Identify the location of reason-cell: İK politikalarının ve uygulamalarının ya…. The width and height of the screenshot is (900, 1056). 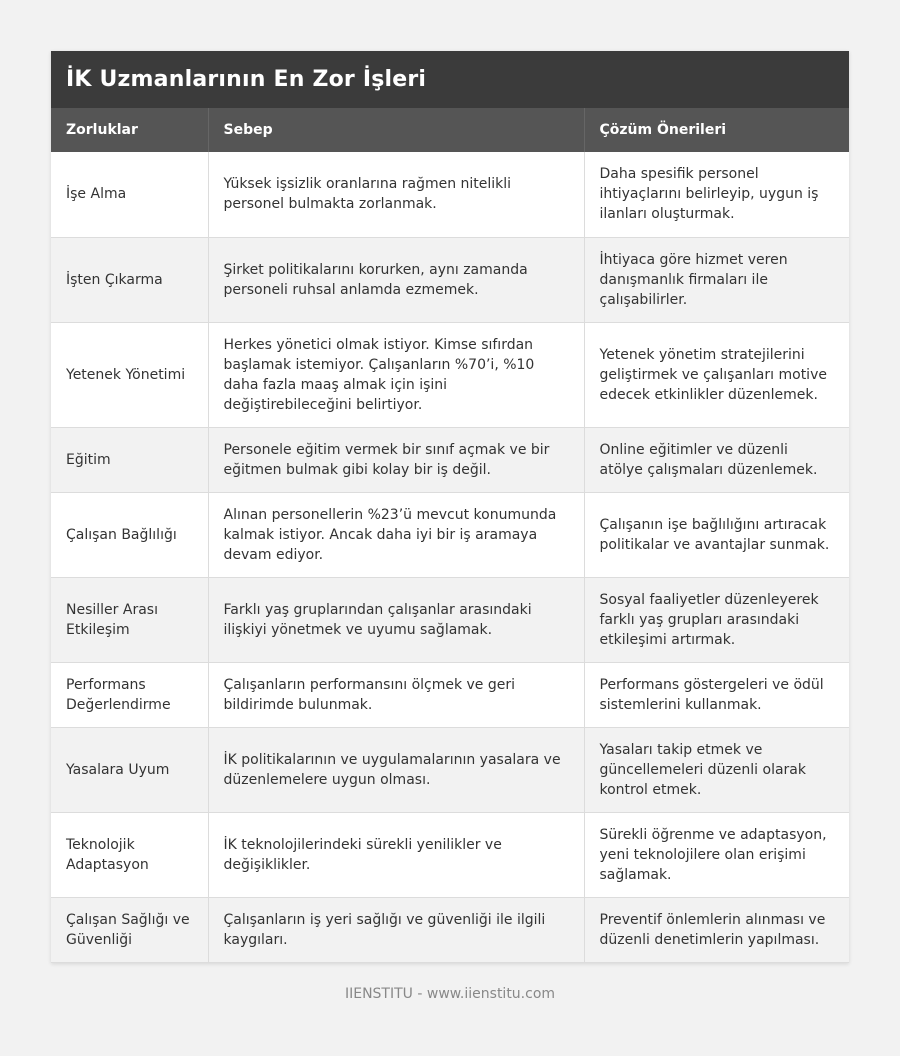
(396, 770).